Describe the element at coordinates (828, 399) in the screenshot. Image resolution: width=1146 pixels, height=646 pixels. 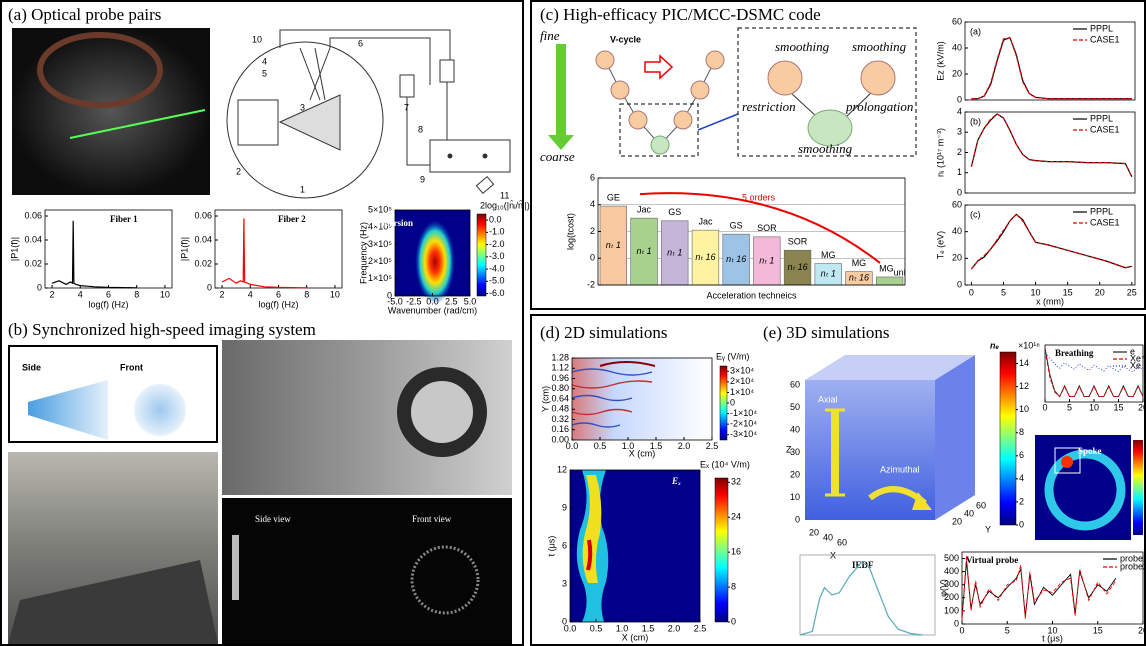
I see `label: Axial` at that location.